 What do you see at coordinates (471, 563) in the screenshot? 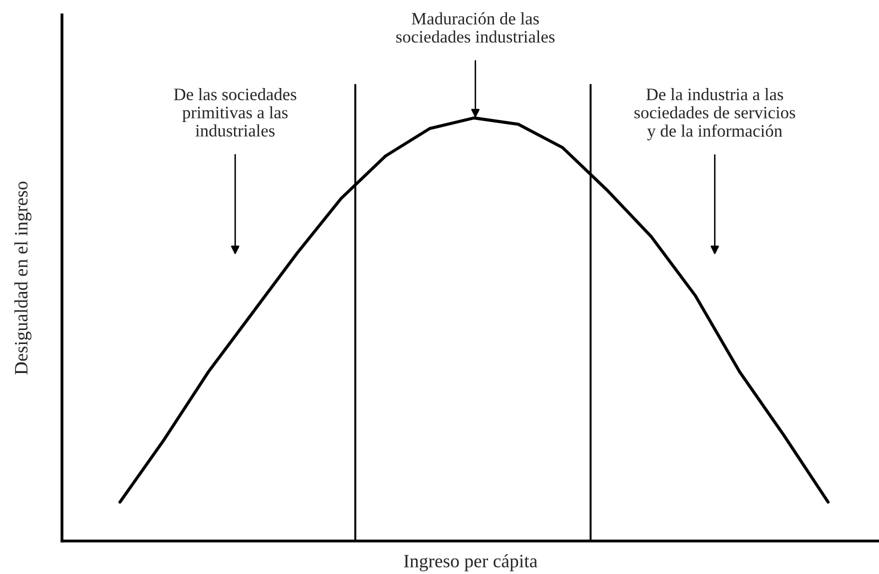
I see `x-axis-title: Ingreso per cápita` at bounding box center [471, 563].